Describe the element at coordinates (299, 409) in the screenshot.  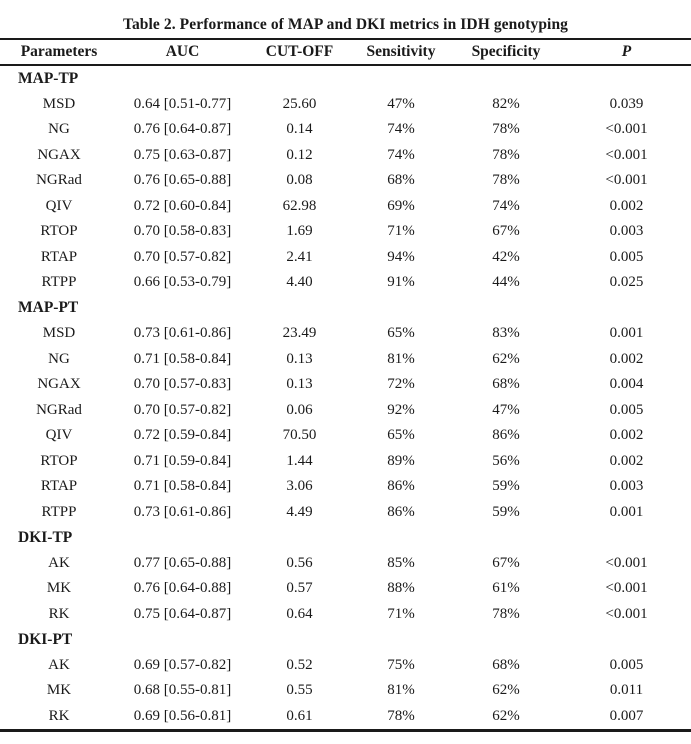
I see `cell-cut-off: 0.06` at that location.